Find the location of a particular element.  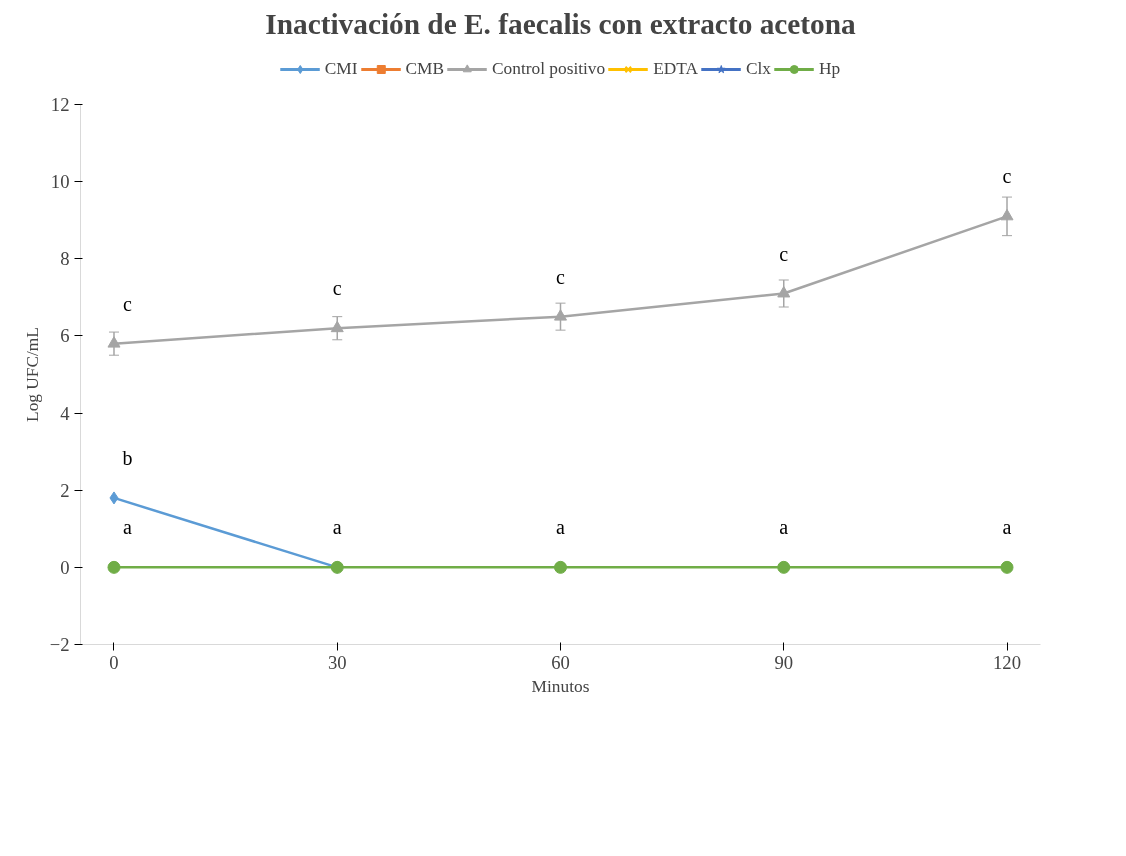

x-tick-label: 0 is located at coordinates (114, 662).